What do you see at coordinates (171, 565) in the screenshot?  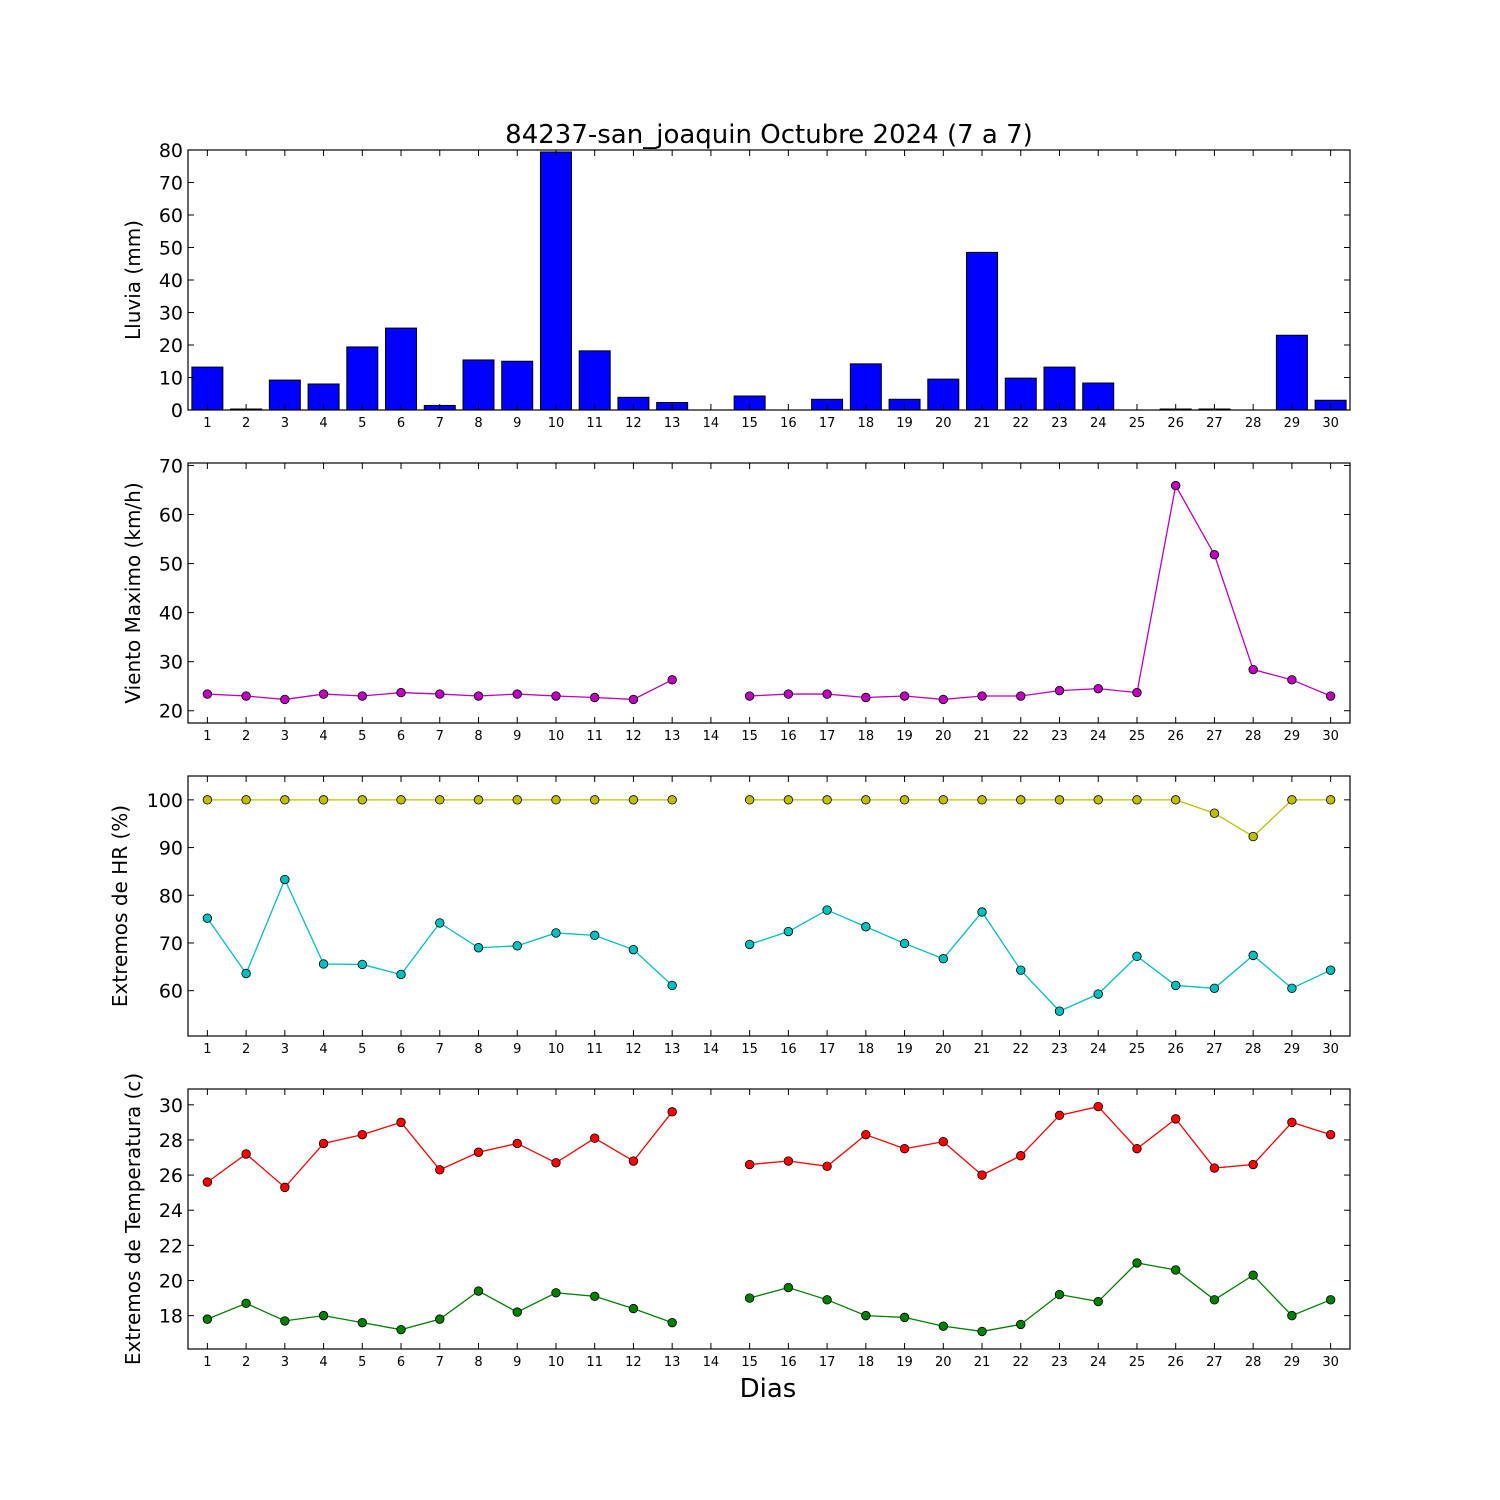 I see `wind-ytick-label: 50` at bounding box center [171, 565].